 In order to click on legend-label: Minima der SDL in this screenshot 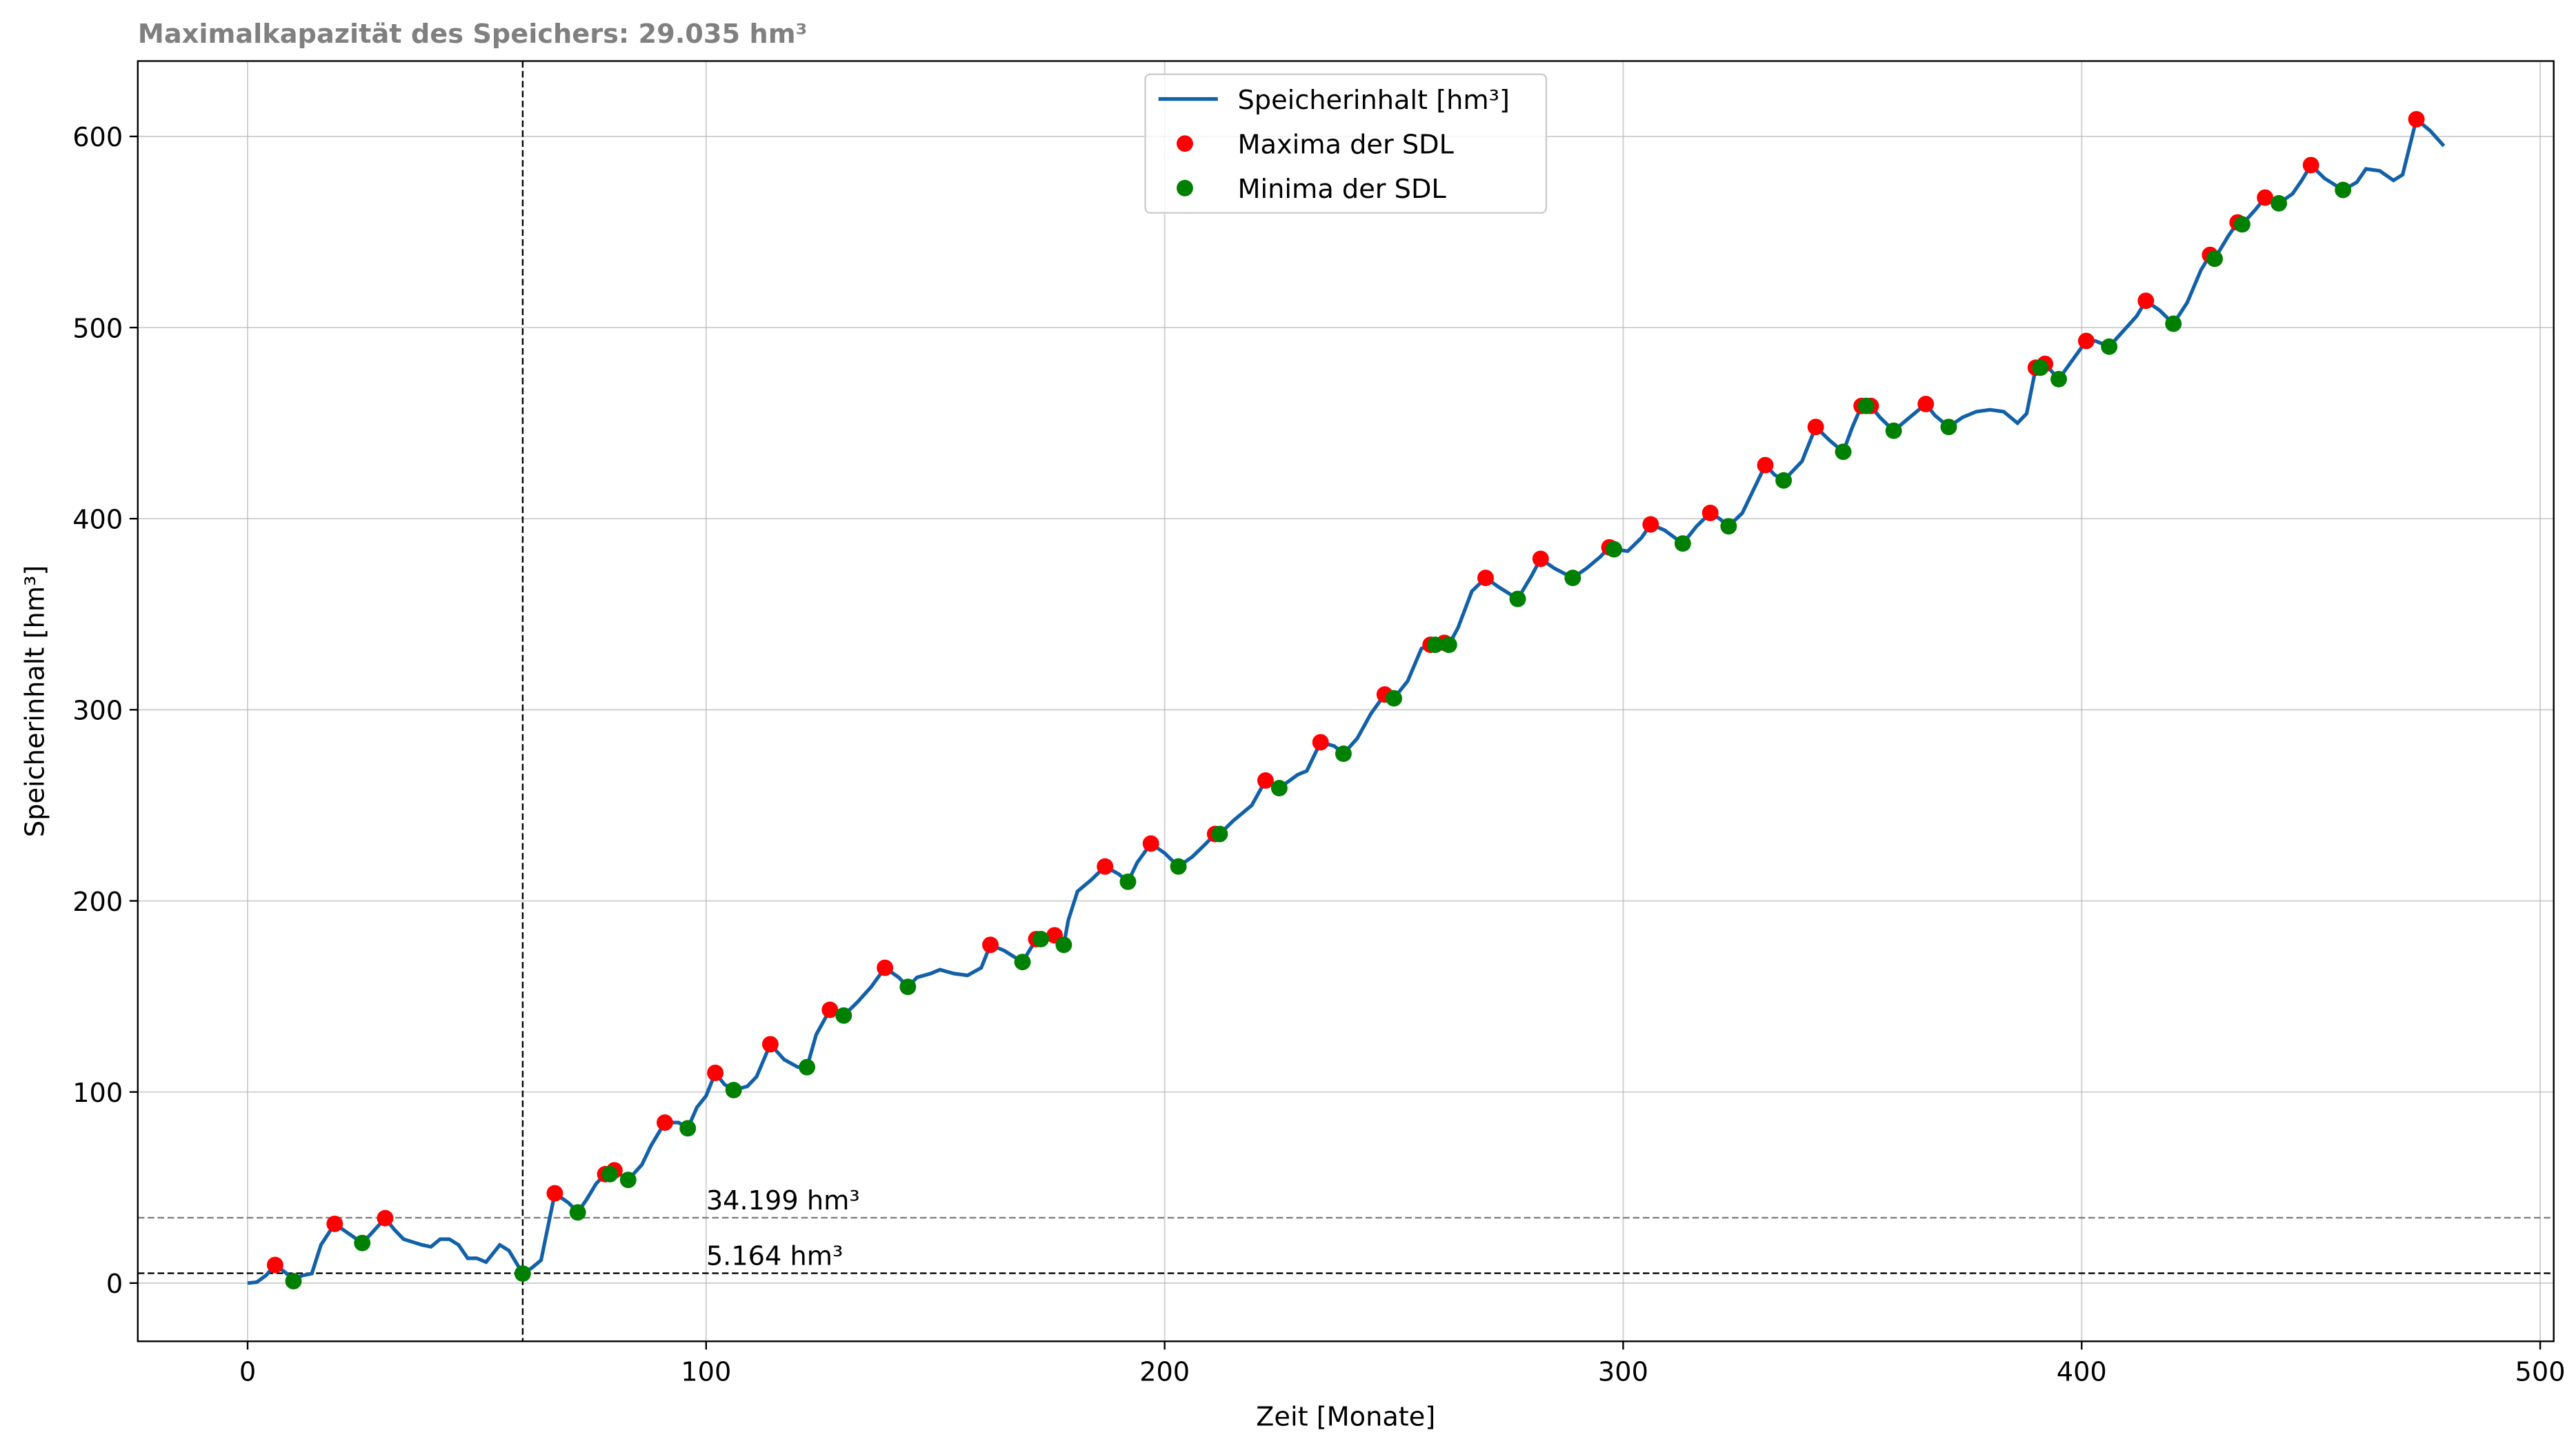, I will do `click(1342, 189)`.